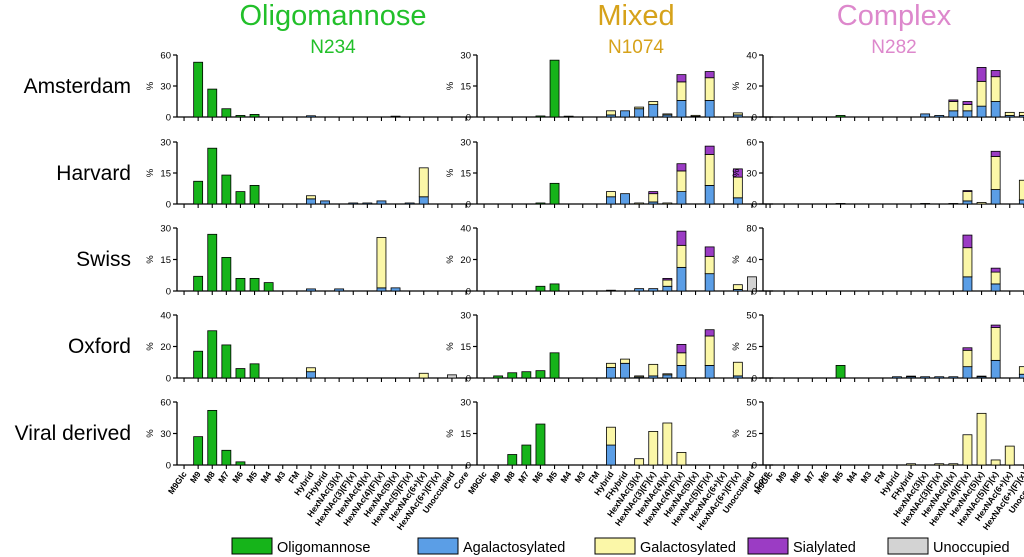 The image size is (1024, 557). Describe the element at coordinates (751, 347) in the screenshot. I see `y-tick-label: 25` at that location.